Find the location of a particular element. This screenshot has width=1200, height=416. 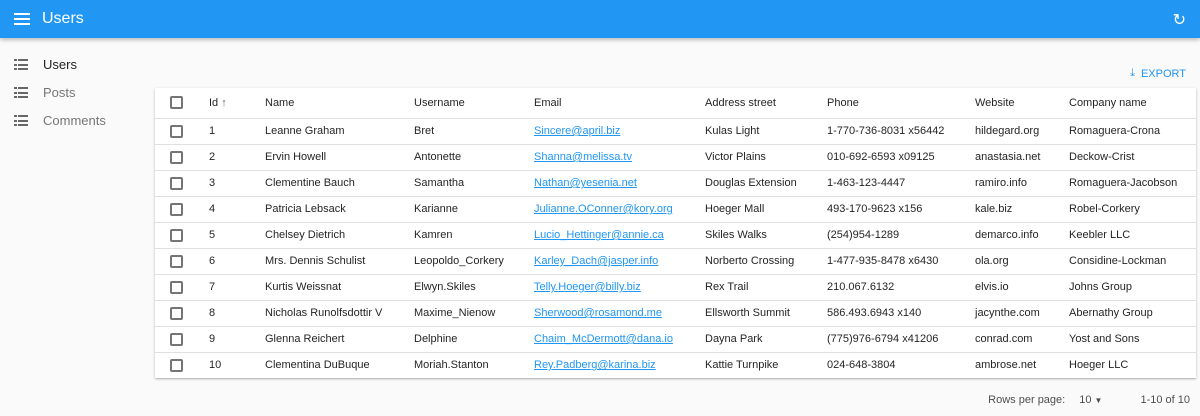

cell-website: elvis.io is located at coordinates (1022, 287).